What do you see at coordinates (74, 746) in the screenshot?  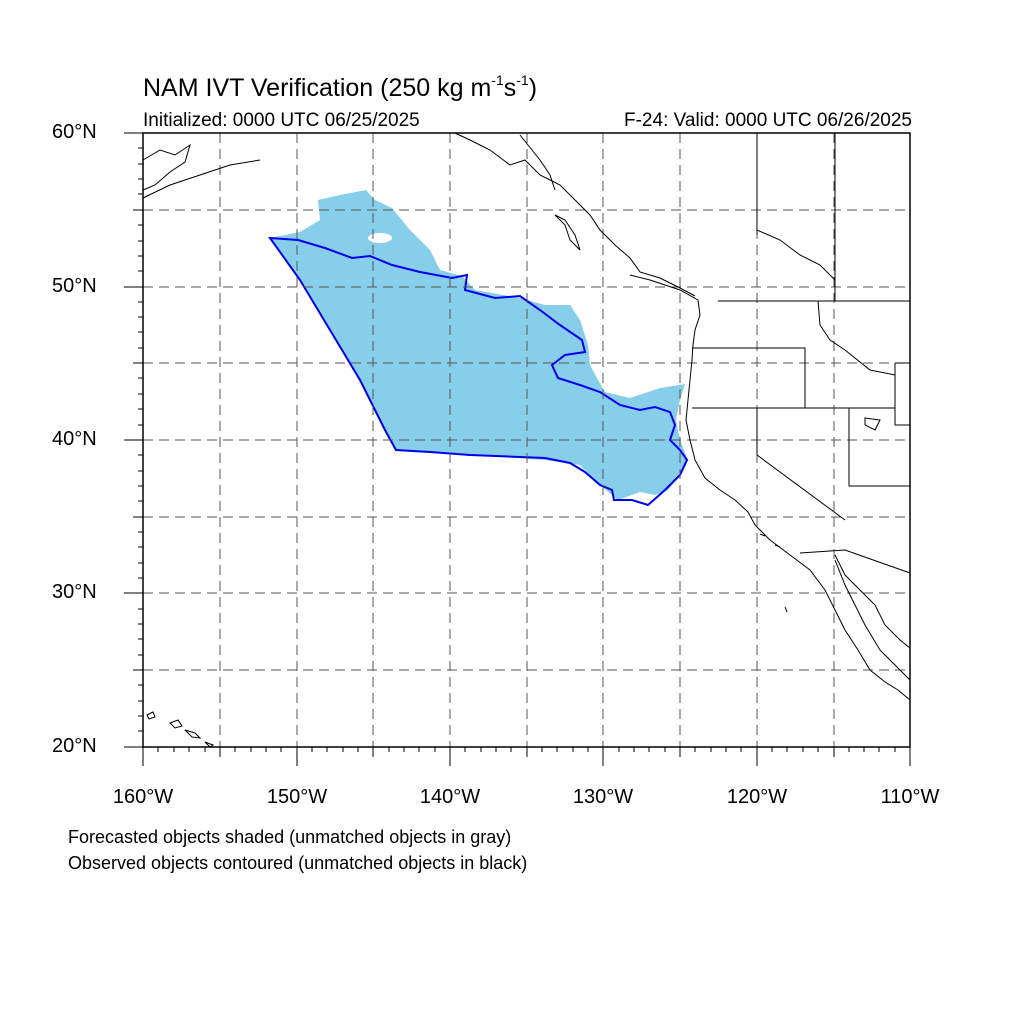 I see `lat-label-20n: 20°N` at bounding box center [74, 746].